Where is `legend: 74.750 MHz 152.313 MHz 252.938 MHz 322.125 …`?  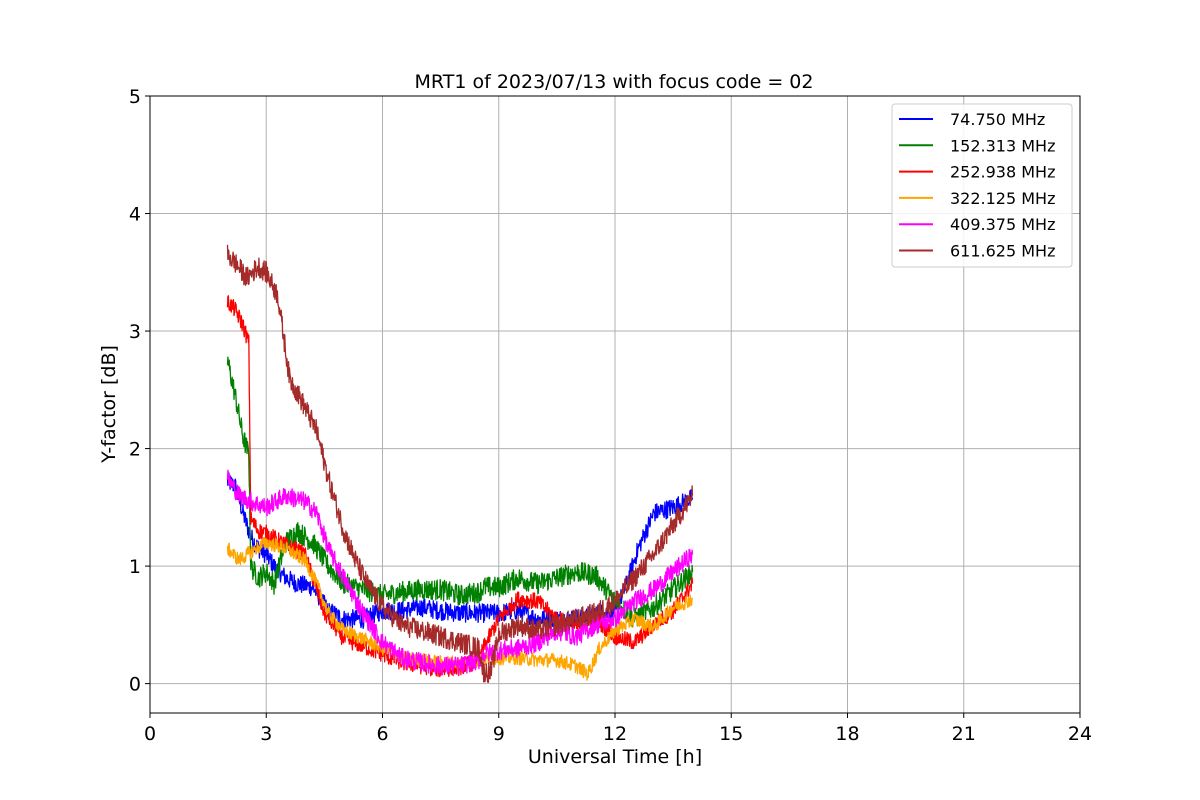
legend: 74.750 MHz 152.313 MHz 252.938 MHz 322.125 … is located at coordinates (982, 185).